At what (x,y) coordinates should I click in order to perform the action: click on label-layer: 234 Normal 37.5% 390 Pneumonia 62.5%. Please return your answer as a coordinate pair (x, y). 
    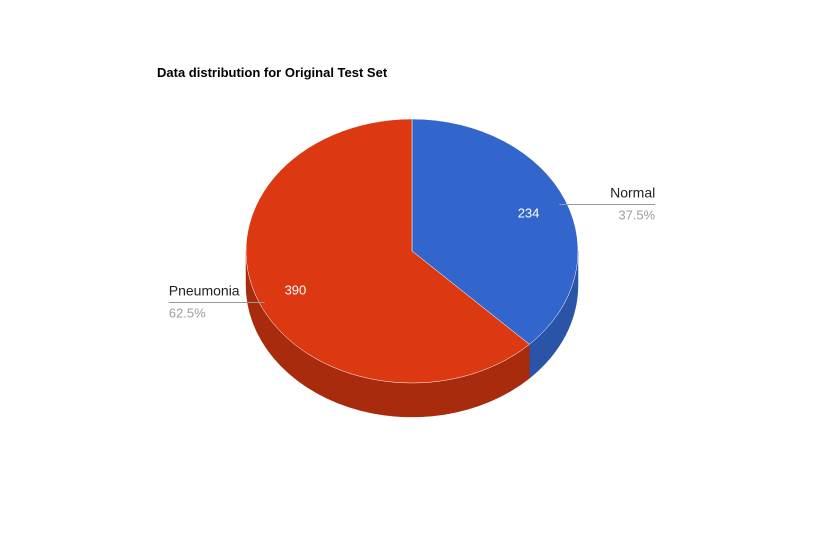
    Looking at the image, I should click on (412, 252).